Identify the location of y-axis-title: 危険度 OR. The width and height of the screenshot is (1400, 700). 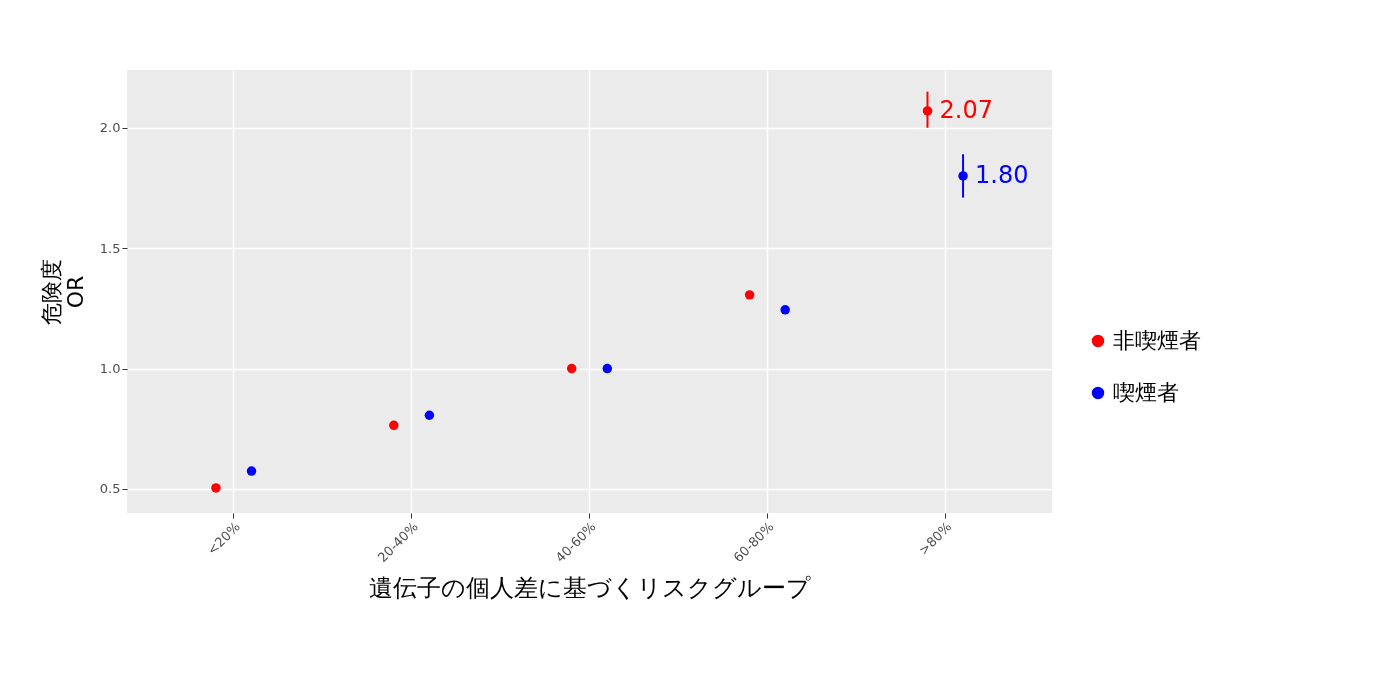
(63, 292).